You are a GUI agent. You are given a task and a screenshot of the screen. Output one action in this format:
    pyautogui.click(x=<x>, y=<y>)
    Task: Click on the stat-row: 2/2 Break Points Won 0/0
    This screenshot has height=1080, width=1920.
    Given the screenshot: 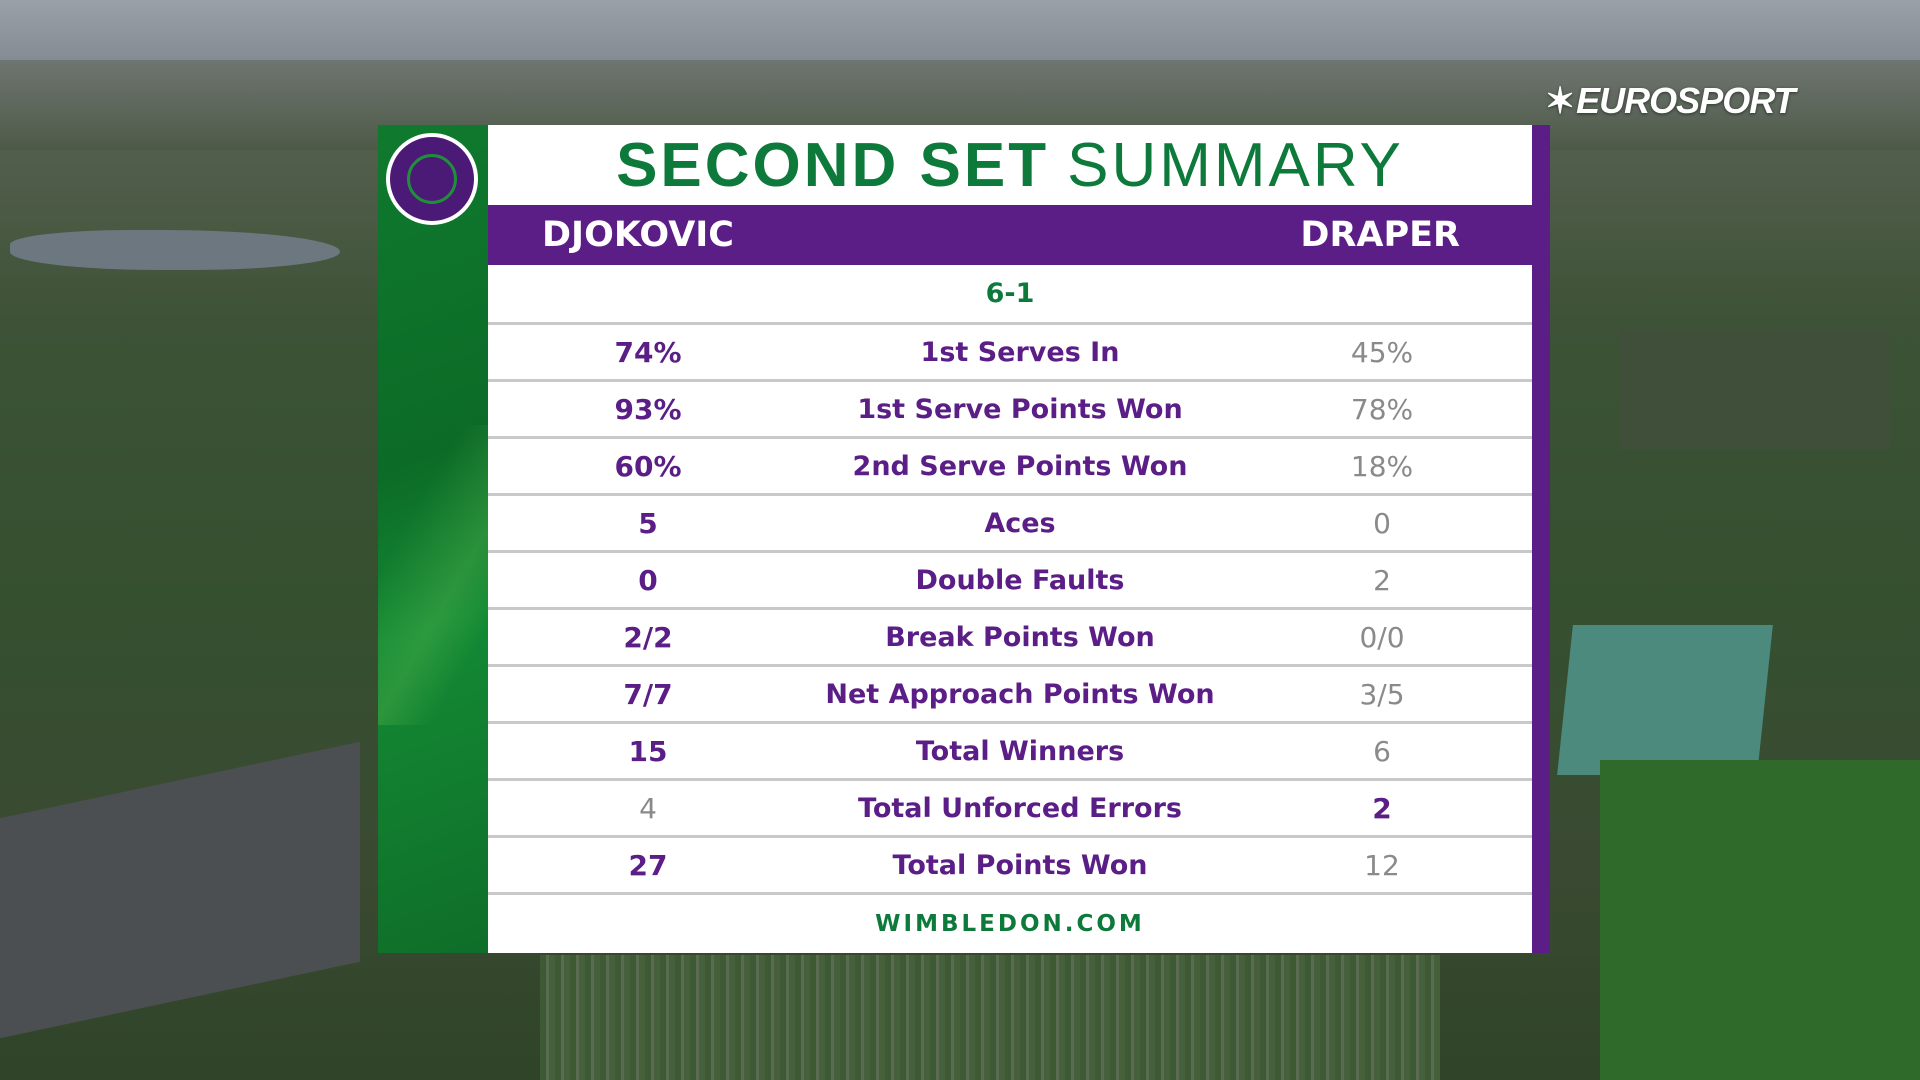 What is the action you would take?
    pyautogui.click(x=1010, y=638)
    